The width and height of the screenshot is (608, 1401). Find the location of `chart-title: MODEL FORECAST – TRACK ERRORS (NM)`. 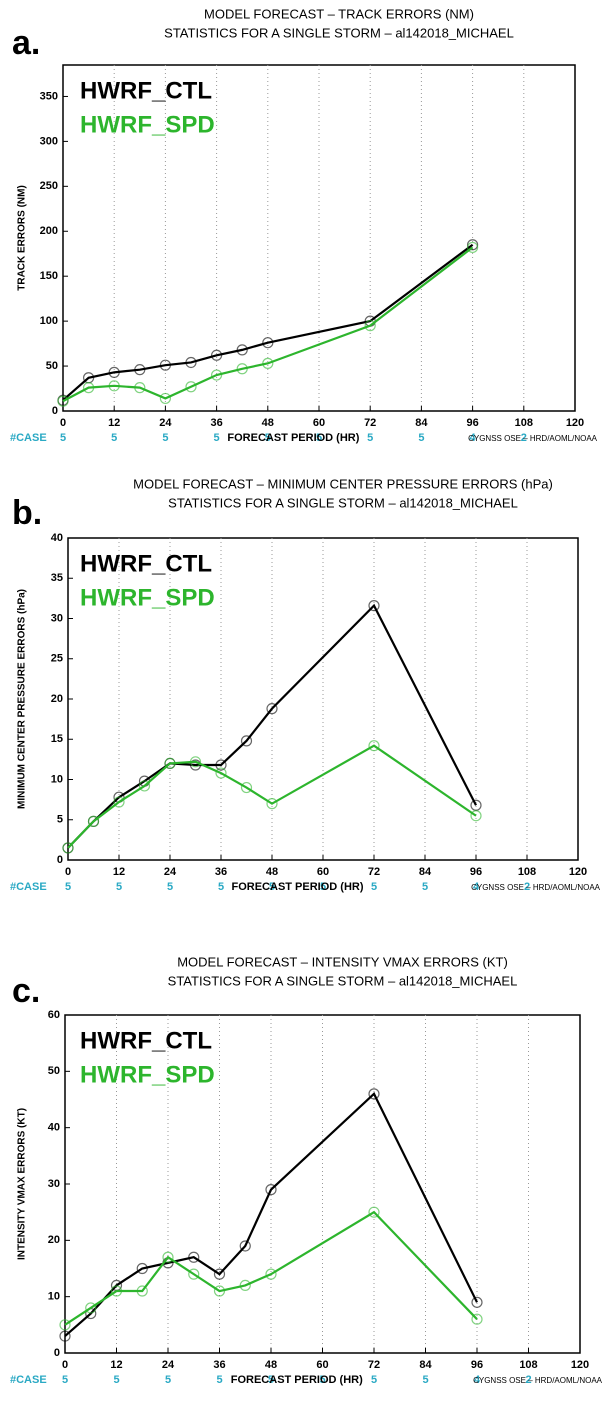

chart-title: MODEL FORECAST – TRACK ERRORS (NM) is located at coordinates (339, 13).